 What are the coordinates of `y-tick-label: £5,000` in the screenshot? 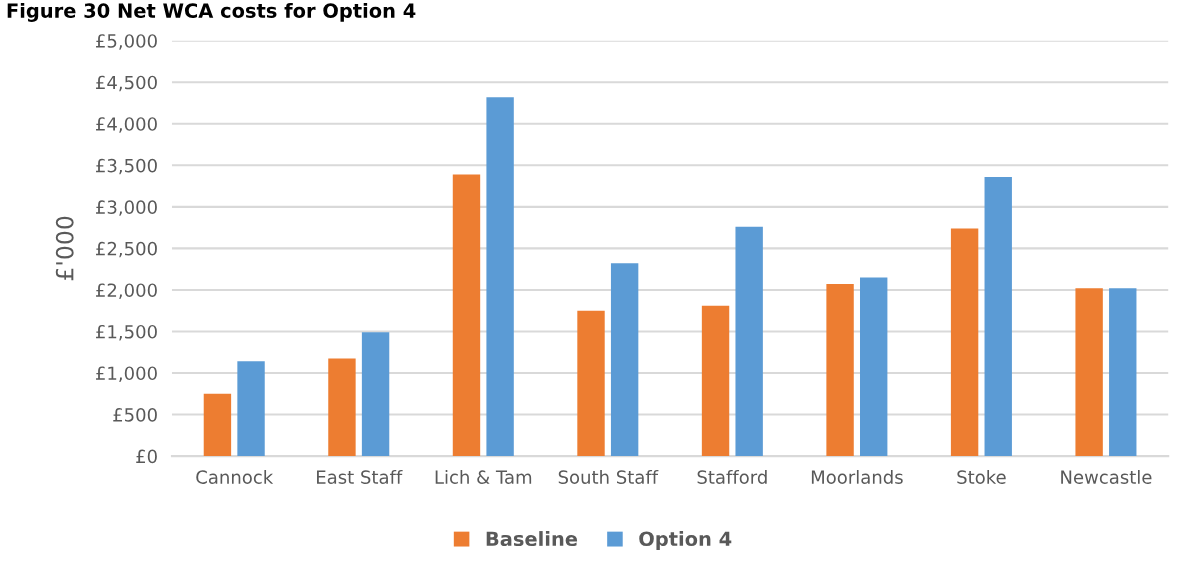 It's located at (126, 42).